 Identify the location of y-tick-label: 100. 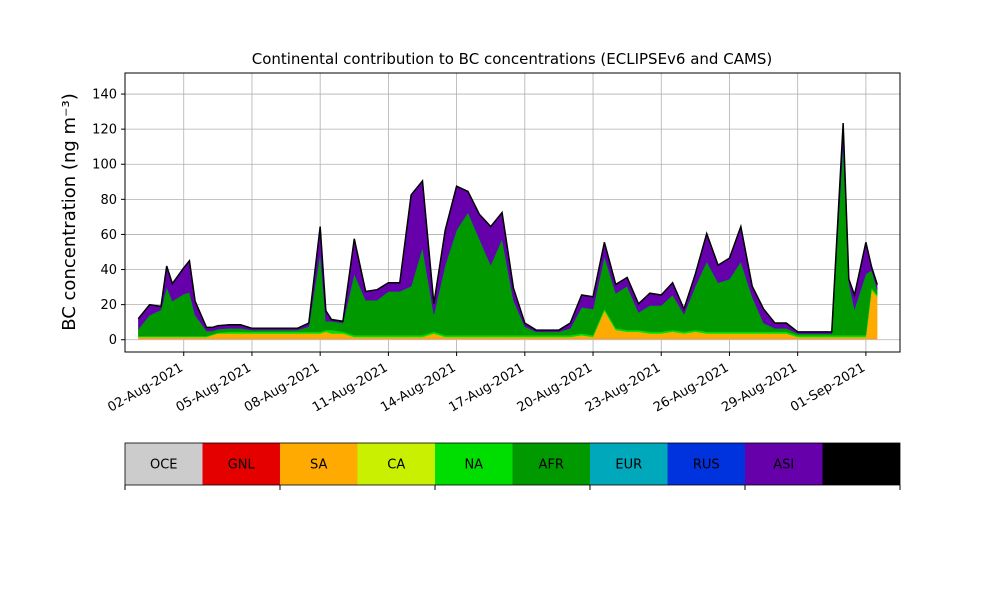
(104, 165).